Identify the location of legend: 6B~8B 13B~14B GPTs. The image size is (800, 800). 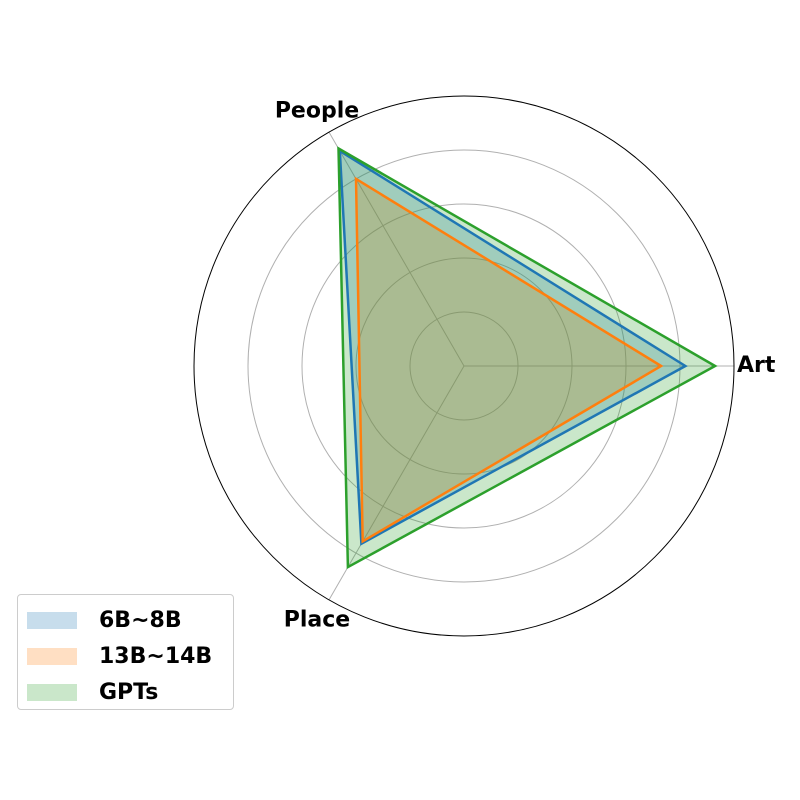
(125, 652).